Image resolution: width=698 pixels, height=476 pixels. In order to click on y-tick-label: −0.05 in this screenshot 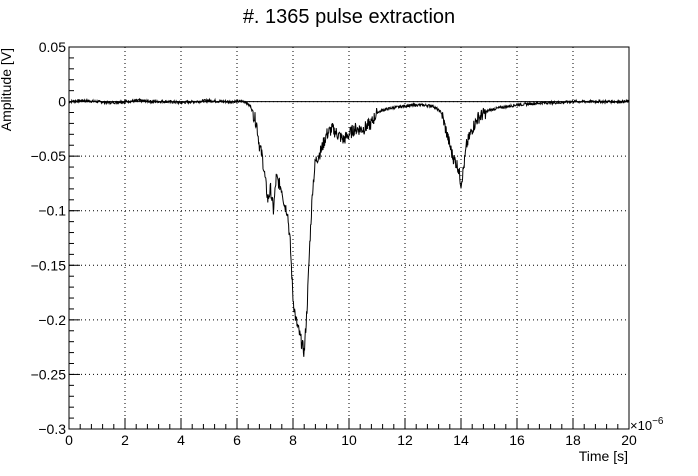, I will do `click(49, 156)`.